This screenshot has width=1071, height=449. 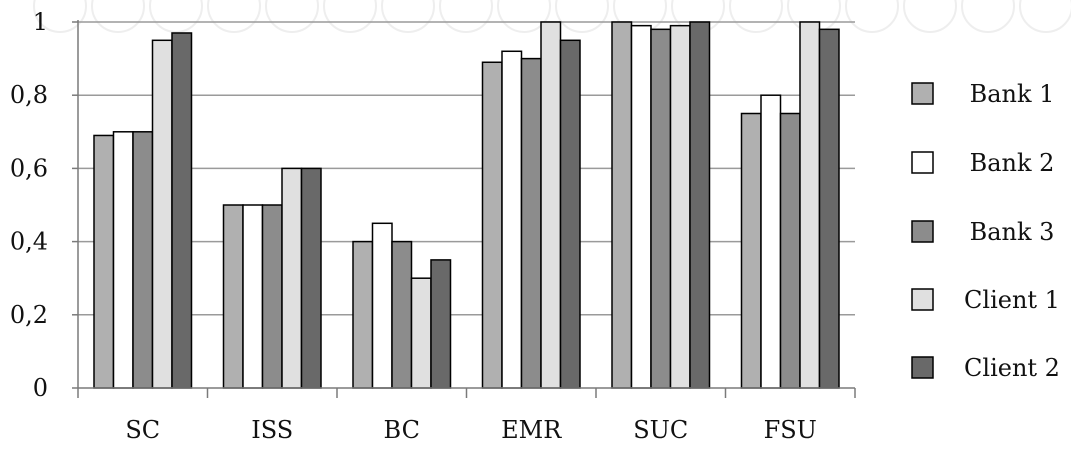 I want to click on x-tick-label: BC, so click(x=402, y=430).